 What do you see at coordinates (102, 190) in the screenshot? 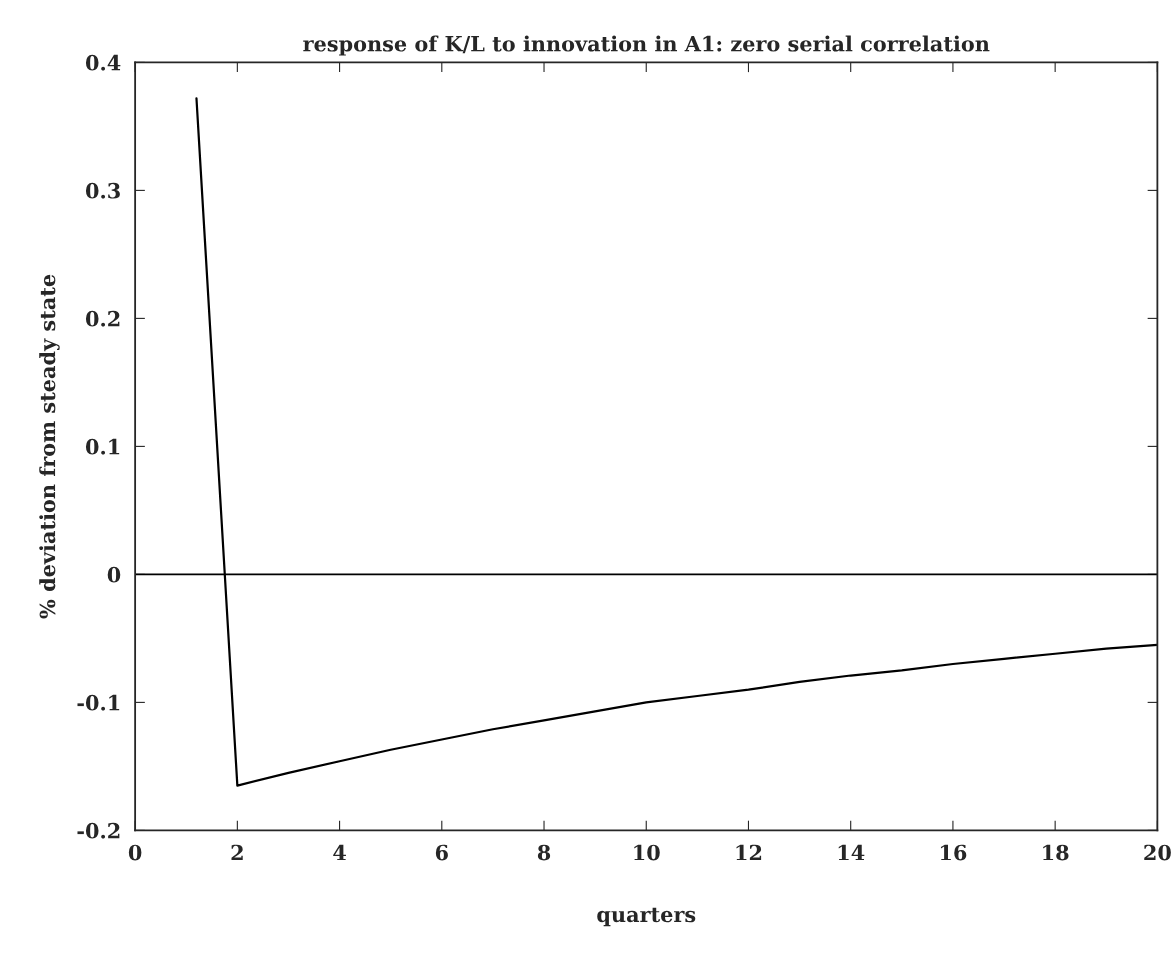
I see `y-tick-label: 0.3` at bounding box center [102, 190].